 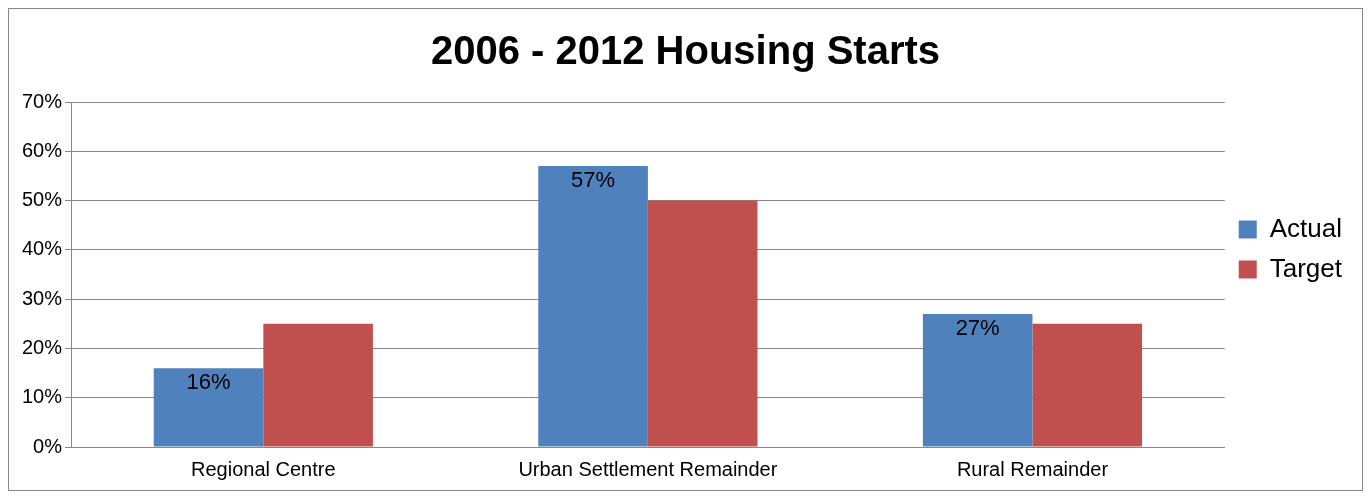 I want to click on y-tick-label: 10%, so click(x=42, y=396).